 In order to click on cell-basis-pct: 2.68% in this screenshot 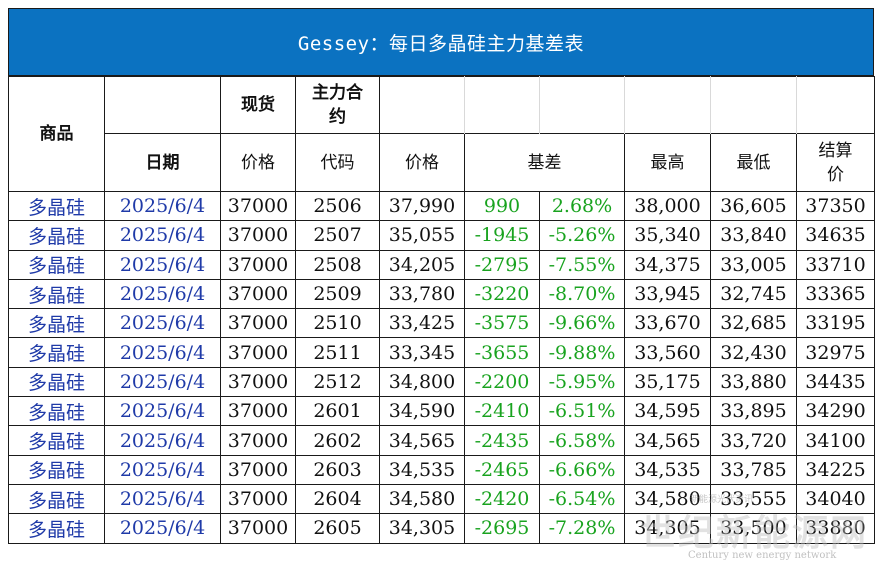, I will do `click(582, 206)`.